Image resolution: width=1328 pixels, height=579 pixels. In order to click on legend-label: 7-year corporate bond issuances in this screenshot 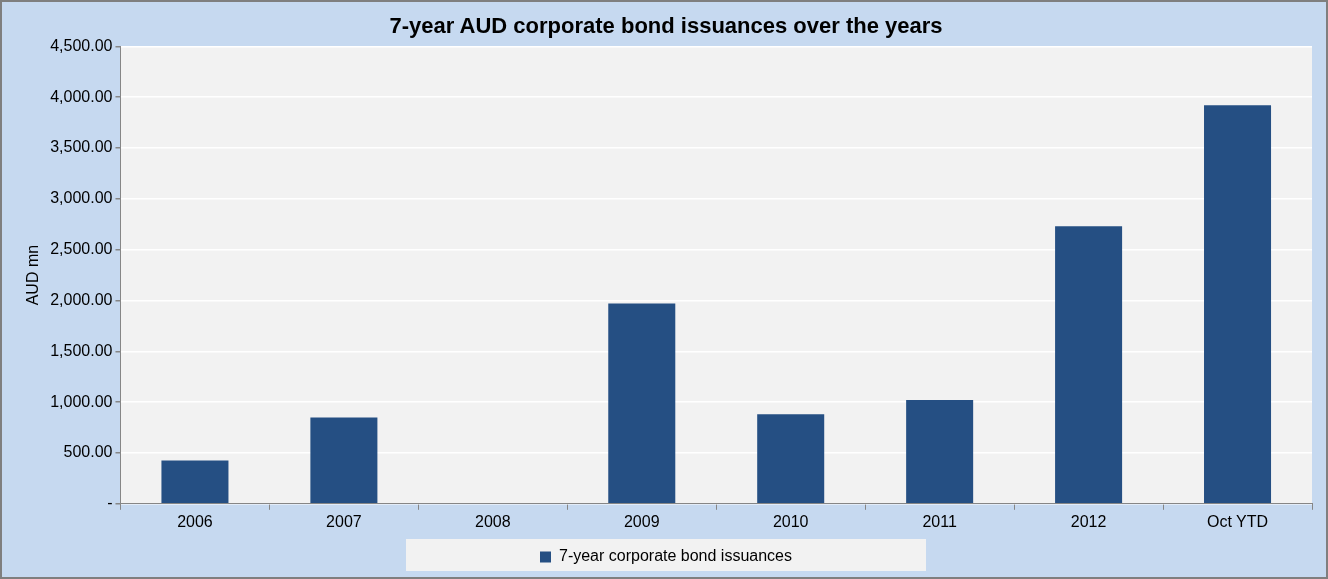, I will do `click(675, 556)`.